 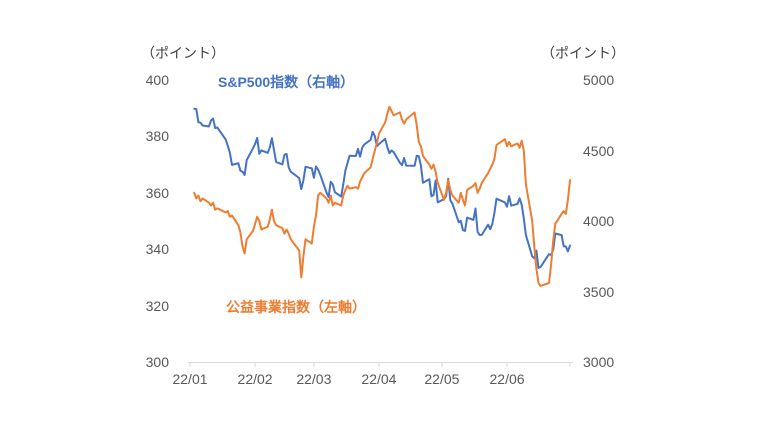 I want to click on x-axis-tick-label: 22/06, so click(x=507, y=379).